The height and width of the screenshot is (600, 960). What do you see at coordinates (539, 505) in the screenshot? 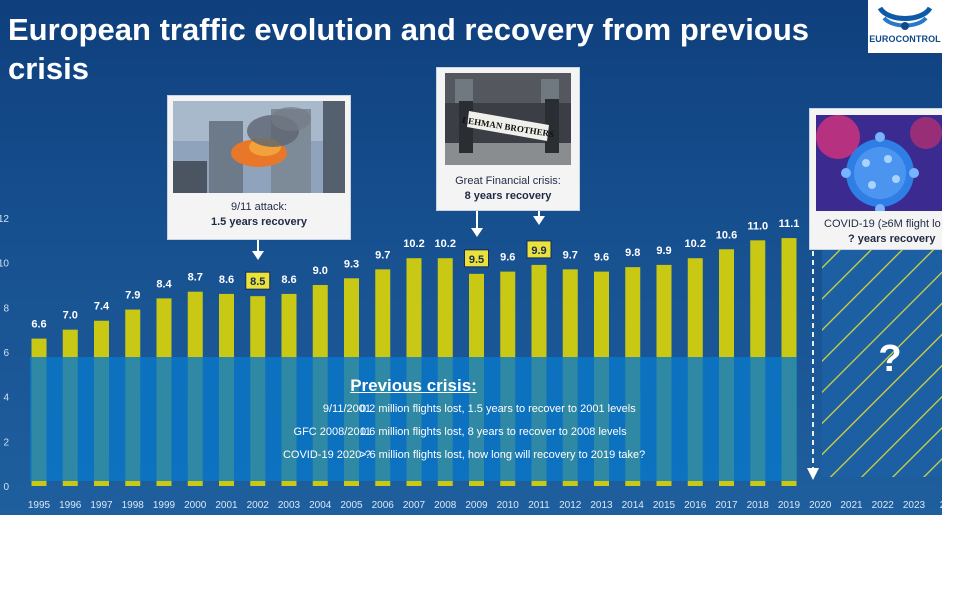
I see `x-tick-label: 2011` at bounding box center [539, 505].